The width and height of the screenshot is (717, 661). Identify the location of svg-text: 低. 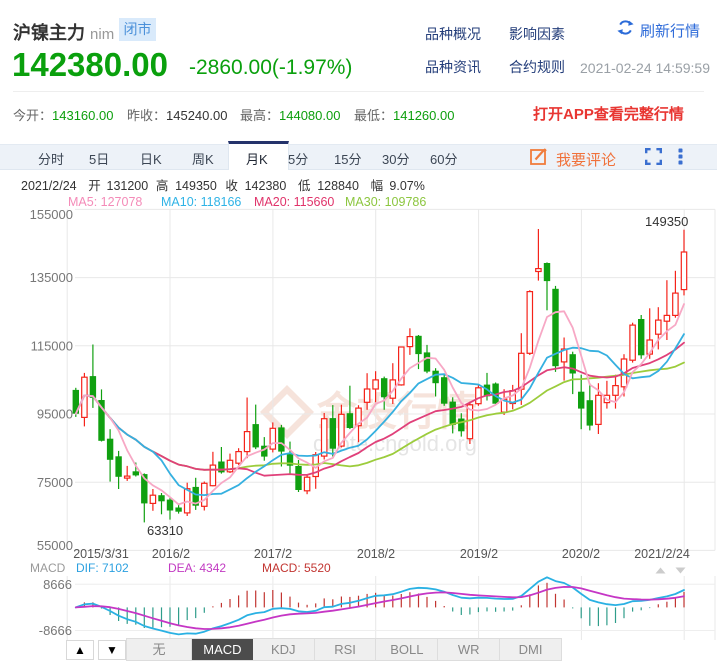
(304, 186).